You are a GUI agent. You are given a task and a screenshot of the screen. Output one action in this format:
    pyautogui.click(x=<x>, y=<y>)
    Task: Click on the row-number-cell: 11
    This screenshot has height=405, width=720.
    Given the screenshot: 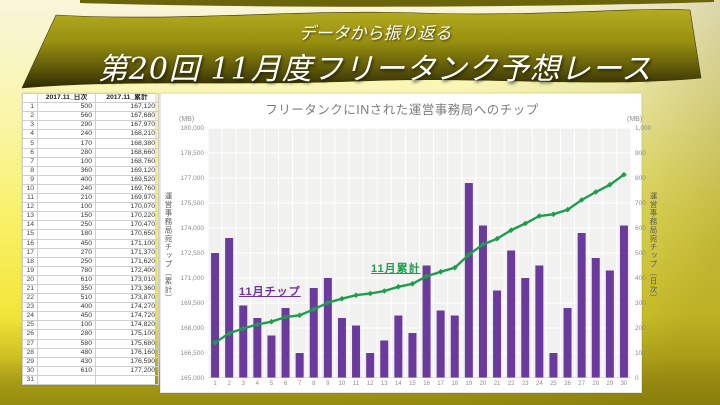 What is the action you would take?
    pyautogui.click(x=30, y=198)
    